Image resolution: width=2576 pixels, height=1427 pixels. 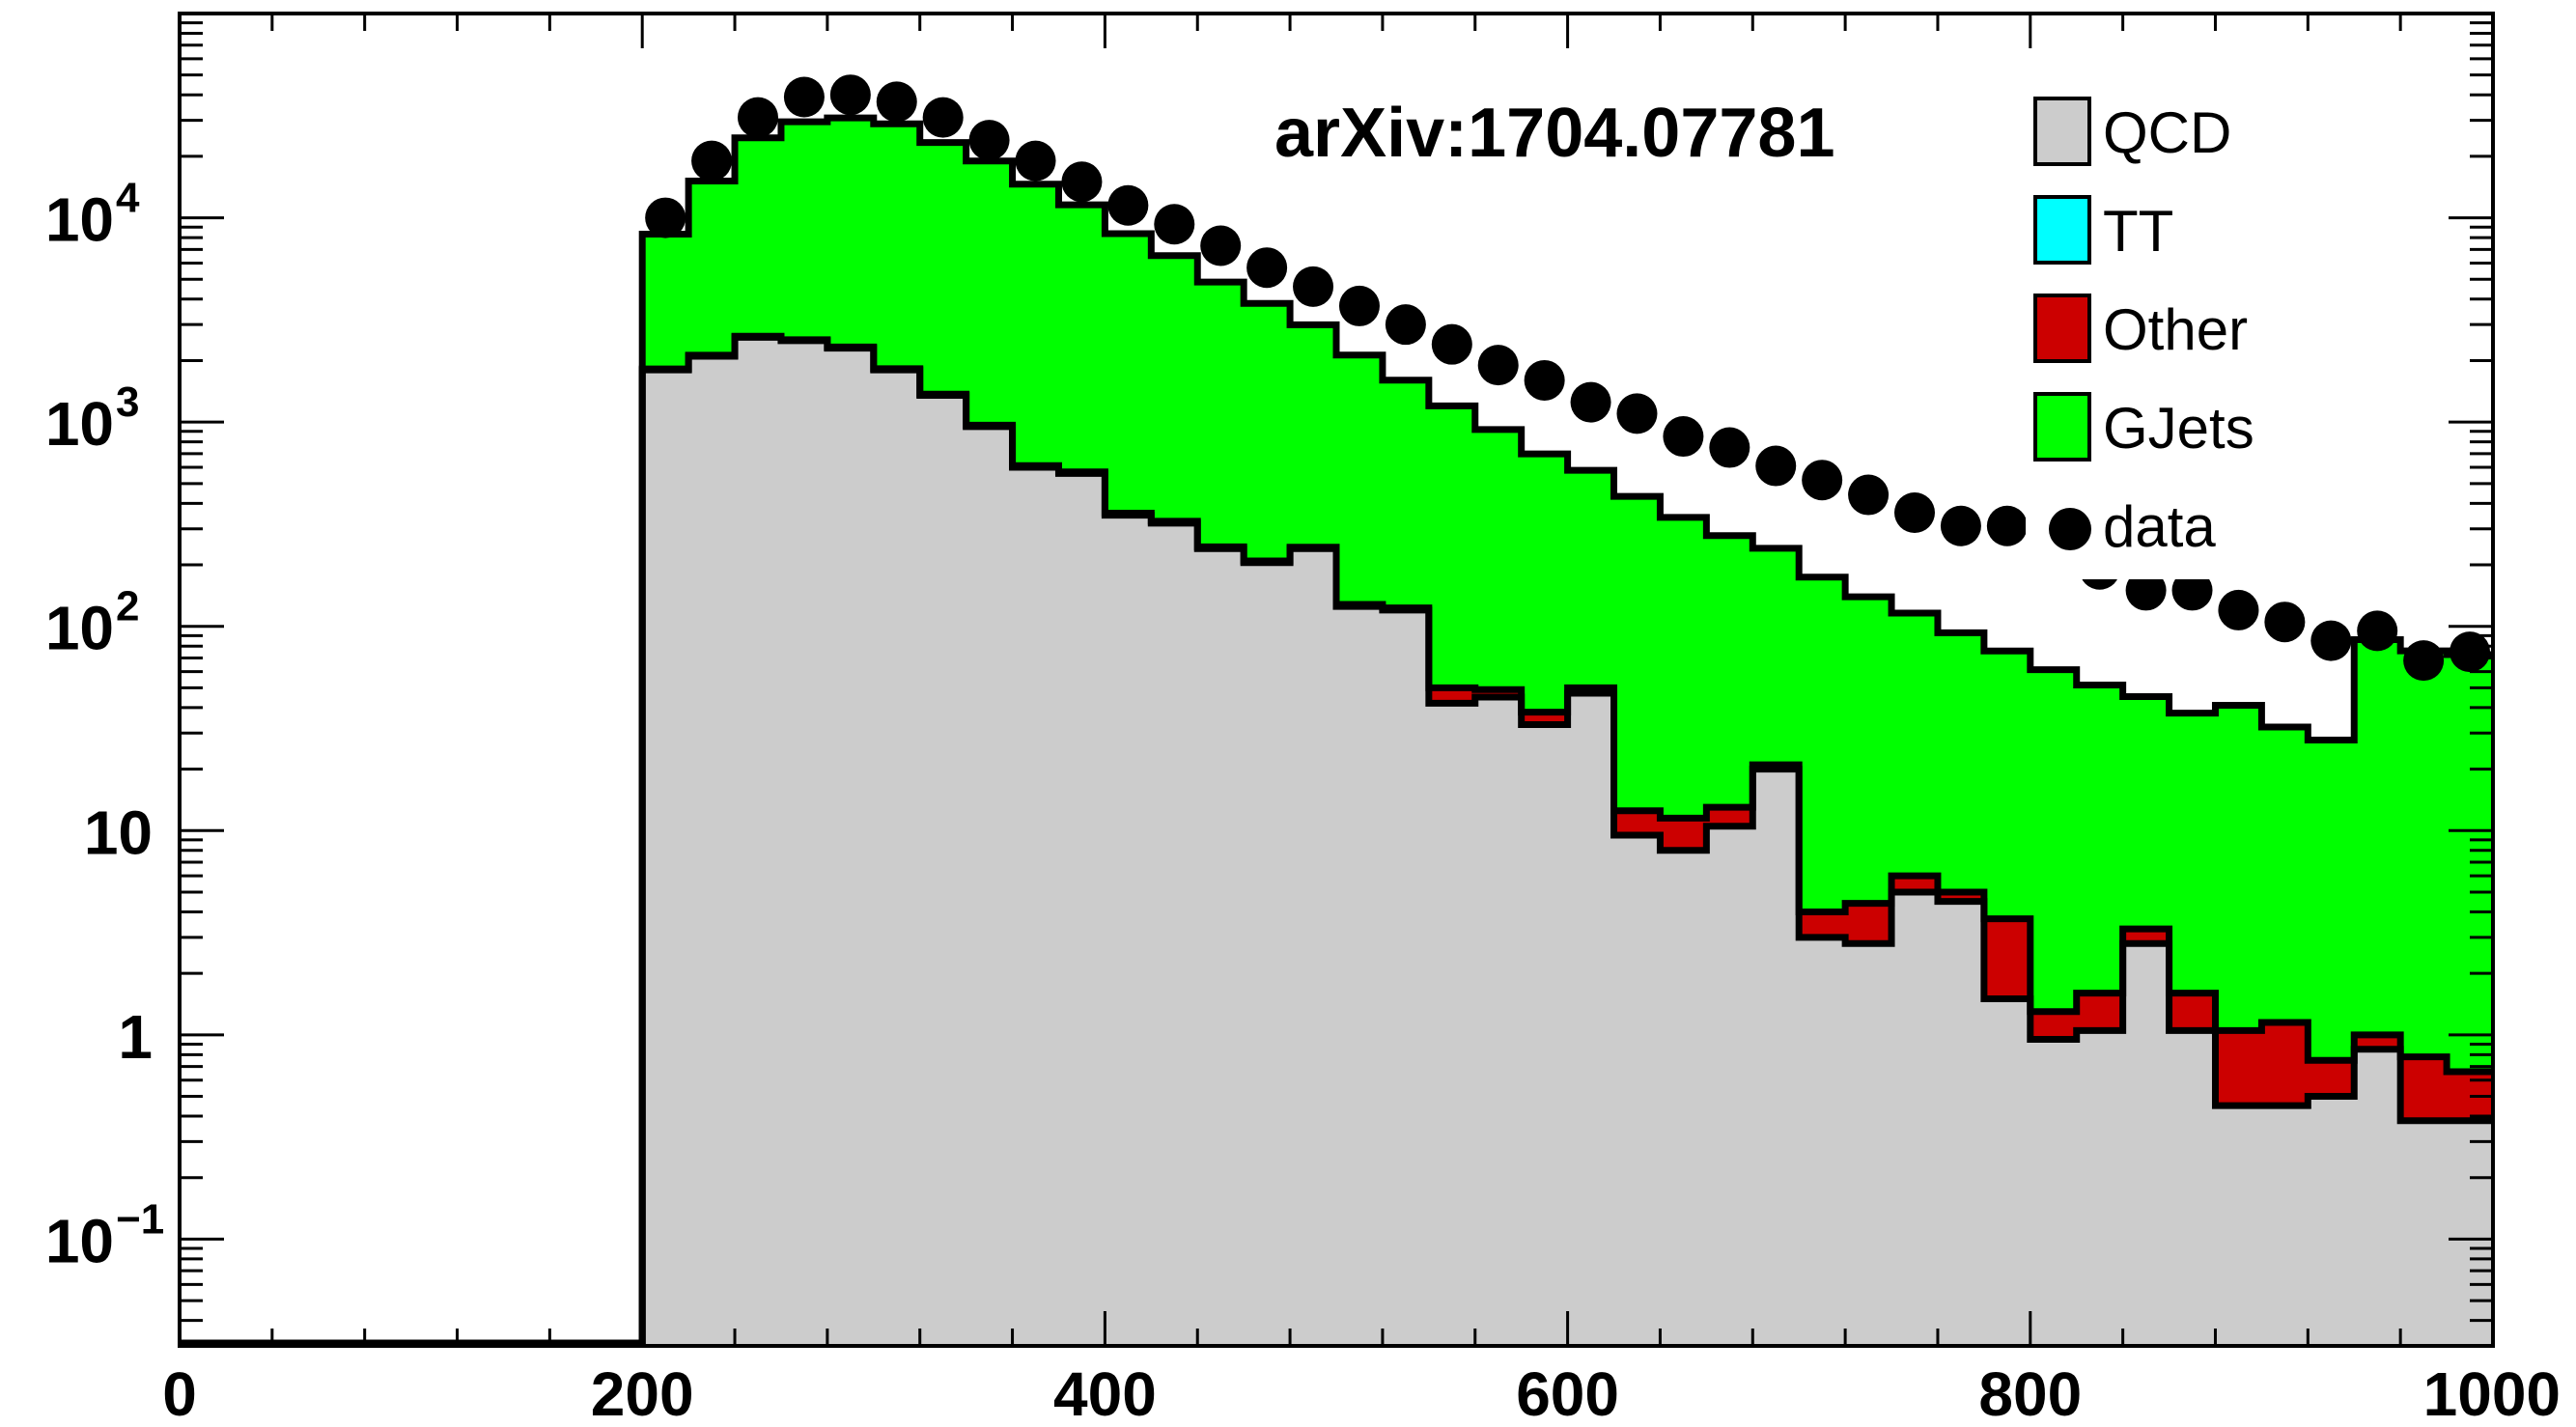 I want to click on x-tick-label-600: 600, so click(x=1568, y=1393).